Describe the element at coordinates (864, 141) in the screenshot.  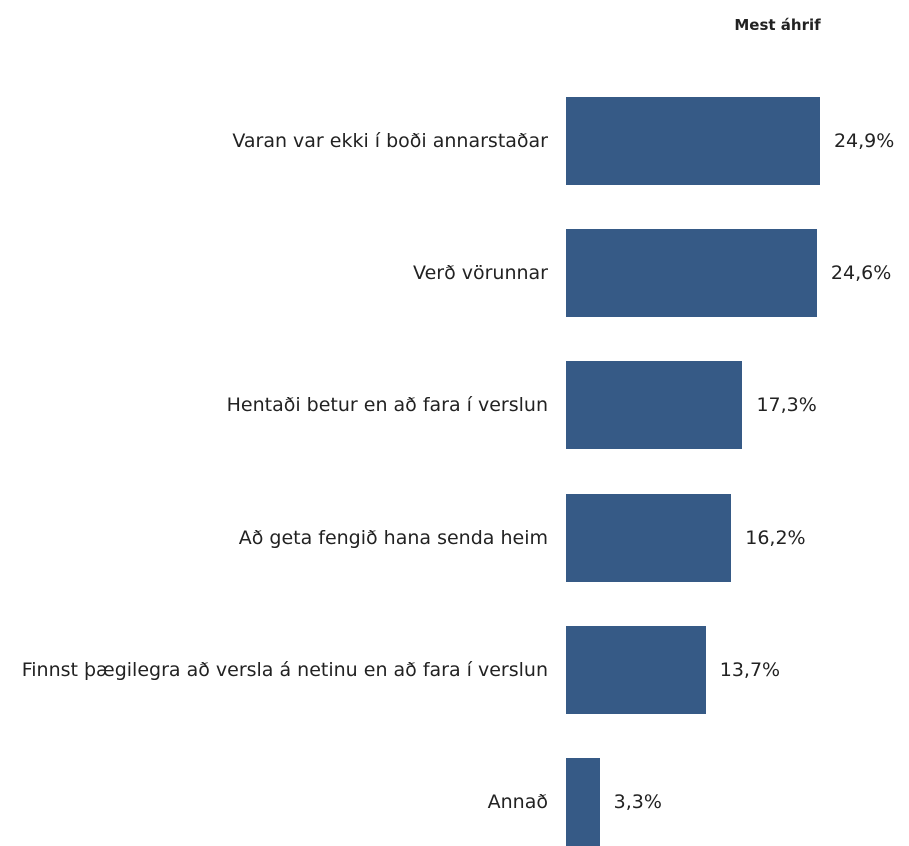
I see `value-label: 24,9%` at that location.